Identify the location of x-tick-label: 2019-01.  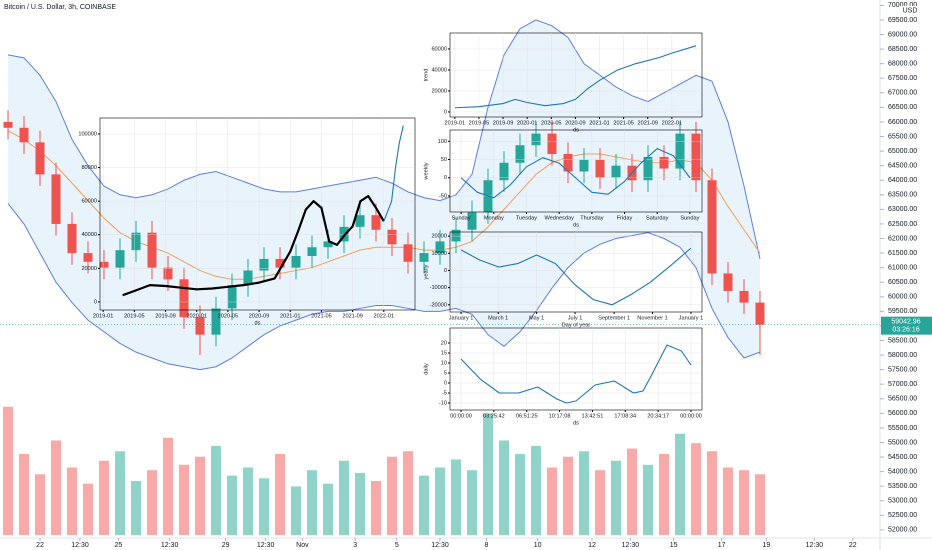
(103, 316).